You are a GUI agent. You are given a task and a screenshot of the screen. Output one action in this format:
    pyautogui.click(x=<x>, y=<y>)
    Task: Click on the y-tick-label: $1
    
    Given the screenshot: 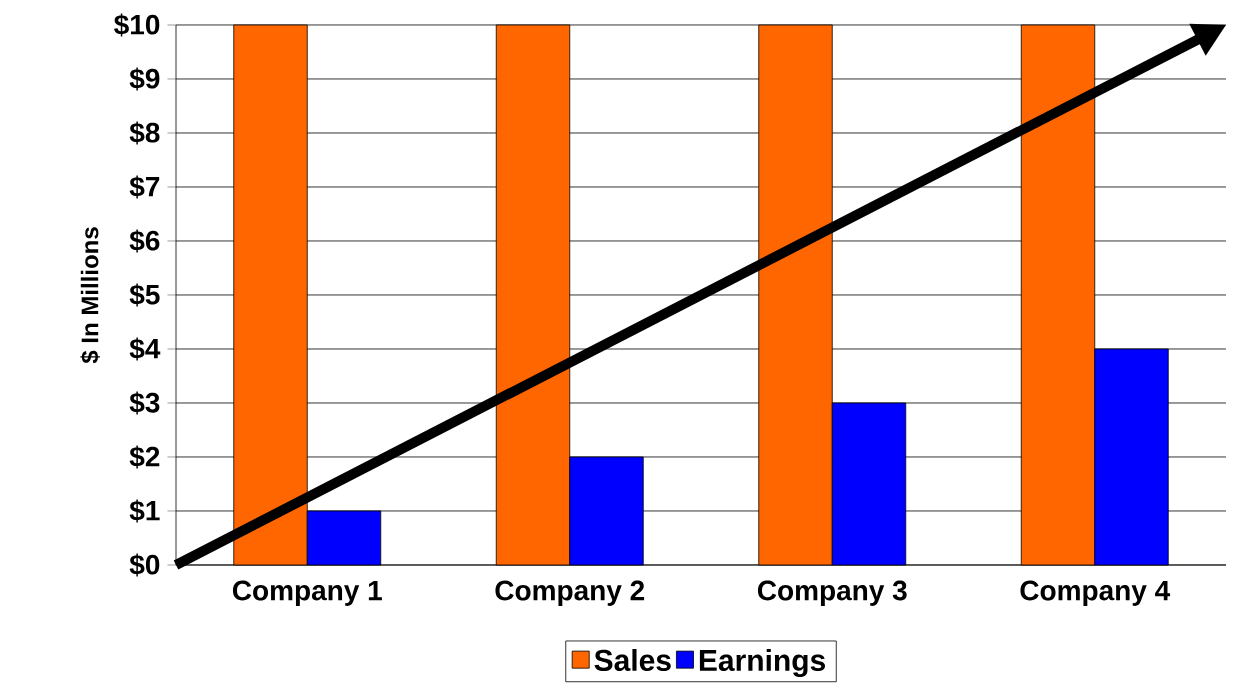 What is the action you would take?
    pyautogui.click(x=144, y=511)
    